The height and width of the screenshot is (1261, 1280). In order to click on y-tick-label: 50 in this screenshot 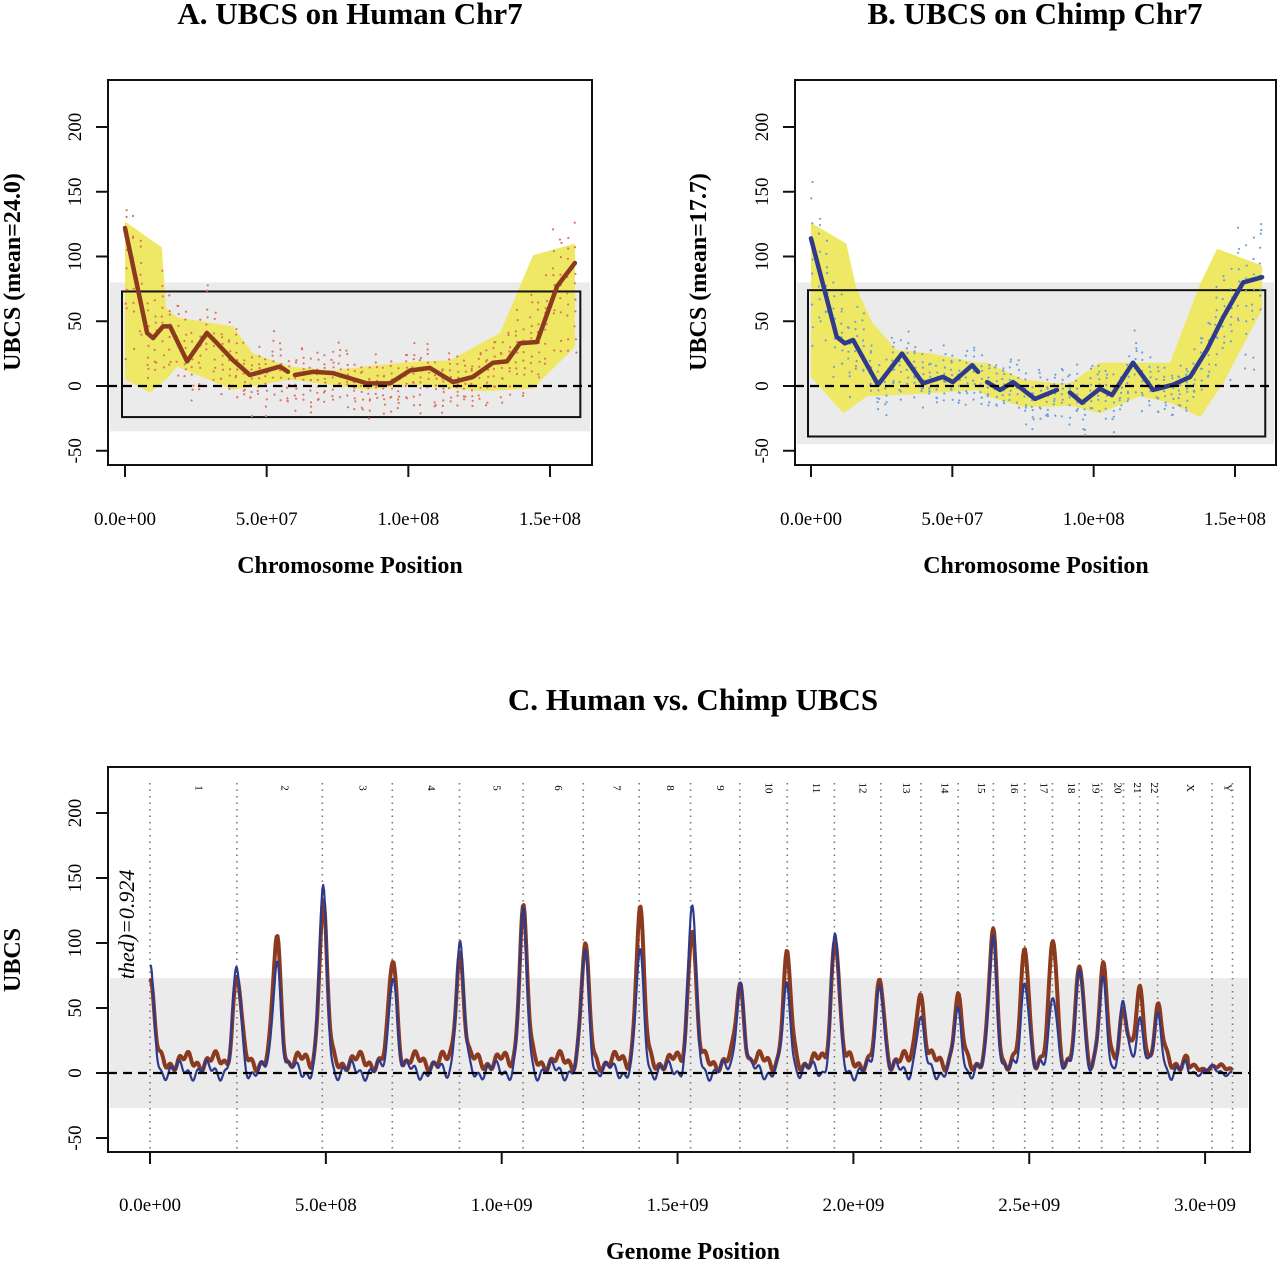, I will do `click(762, 321)`.